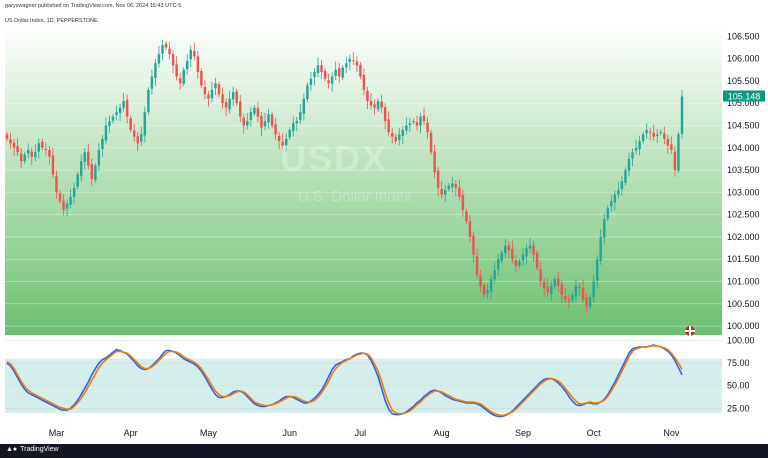 The width and height of the screenshot is (768, 458). I want to click on time-tick-label: Apr, so click(131, 433).